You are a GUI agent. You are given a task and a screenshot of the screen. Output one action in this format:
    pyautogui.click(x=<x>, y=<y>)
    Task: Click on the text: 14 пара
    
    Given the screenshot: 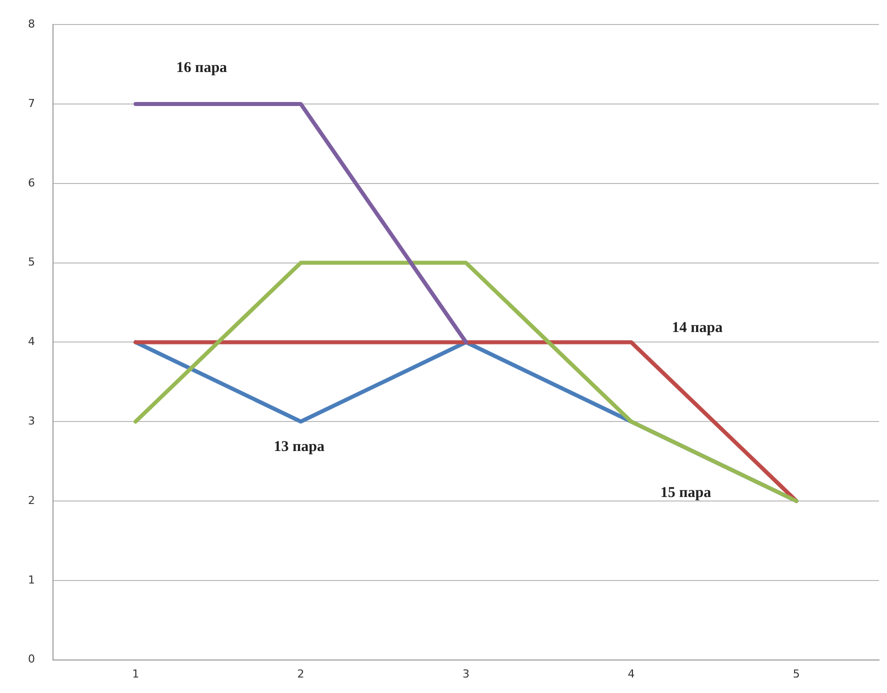 What is the action you would take?
    pyautogui.click(x=698, y=328)
    